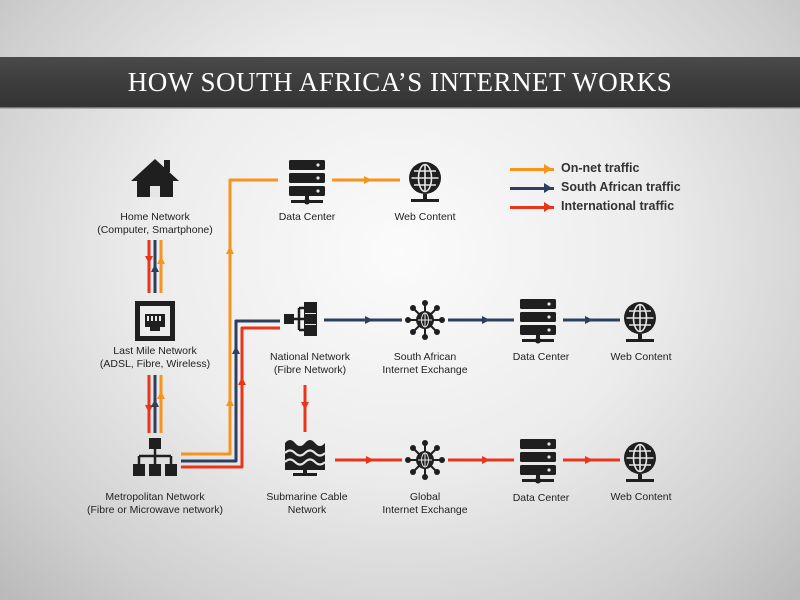  What do you see at coordinates (310, 357) in the screenshot?
I see `label-line: National Network` at bounding box center [310, 357].